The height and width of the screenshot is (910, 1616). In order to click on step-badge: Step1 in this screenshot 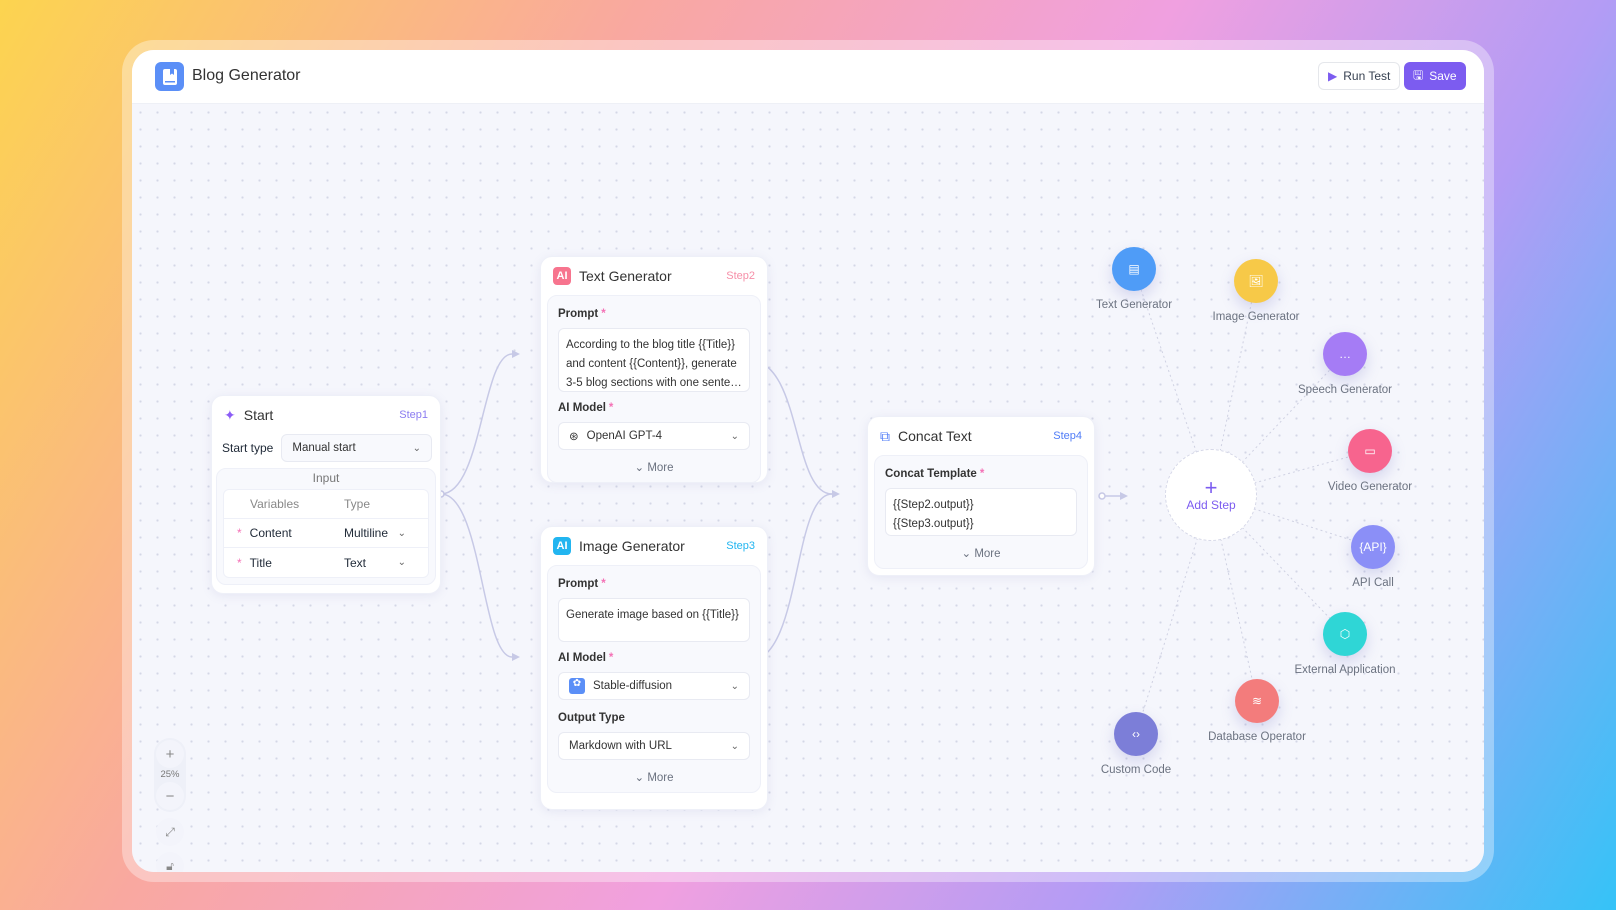, I will do `click(413, 415)`.